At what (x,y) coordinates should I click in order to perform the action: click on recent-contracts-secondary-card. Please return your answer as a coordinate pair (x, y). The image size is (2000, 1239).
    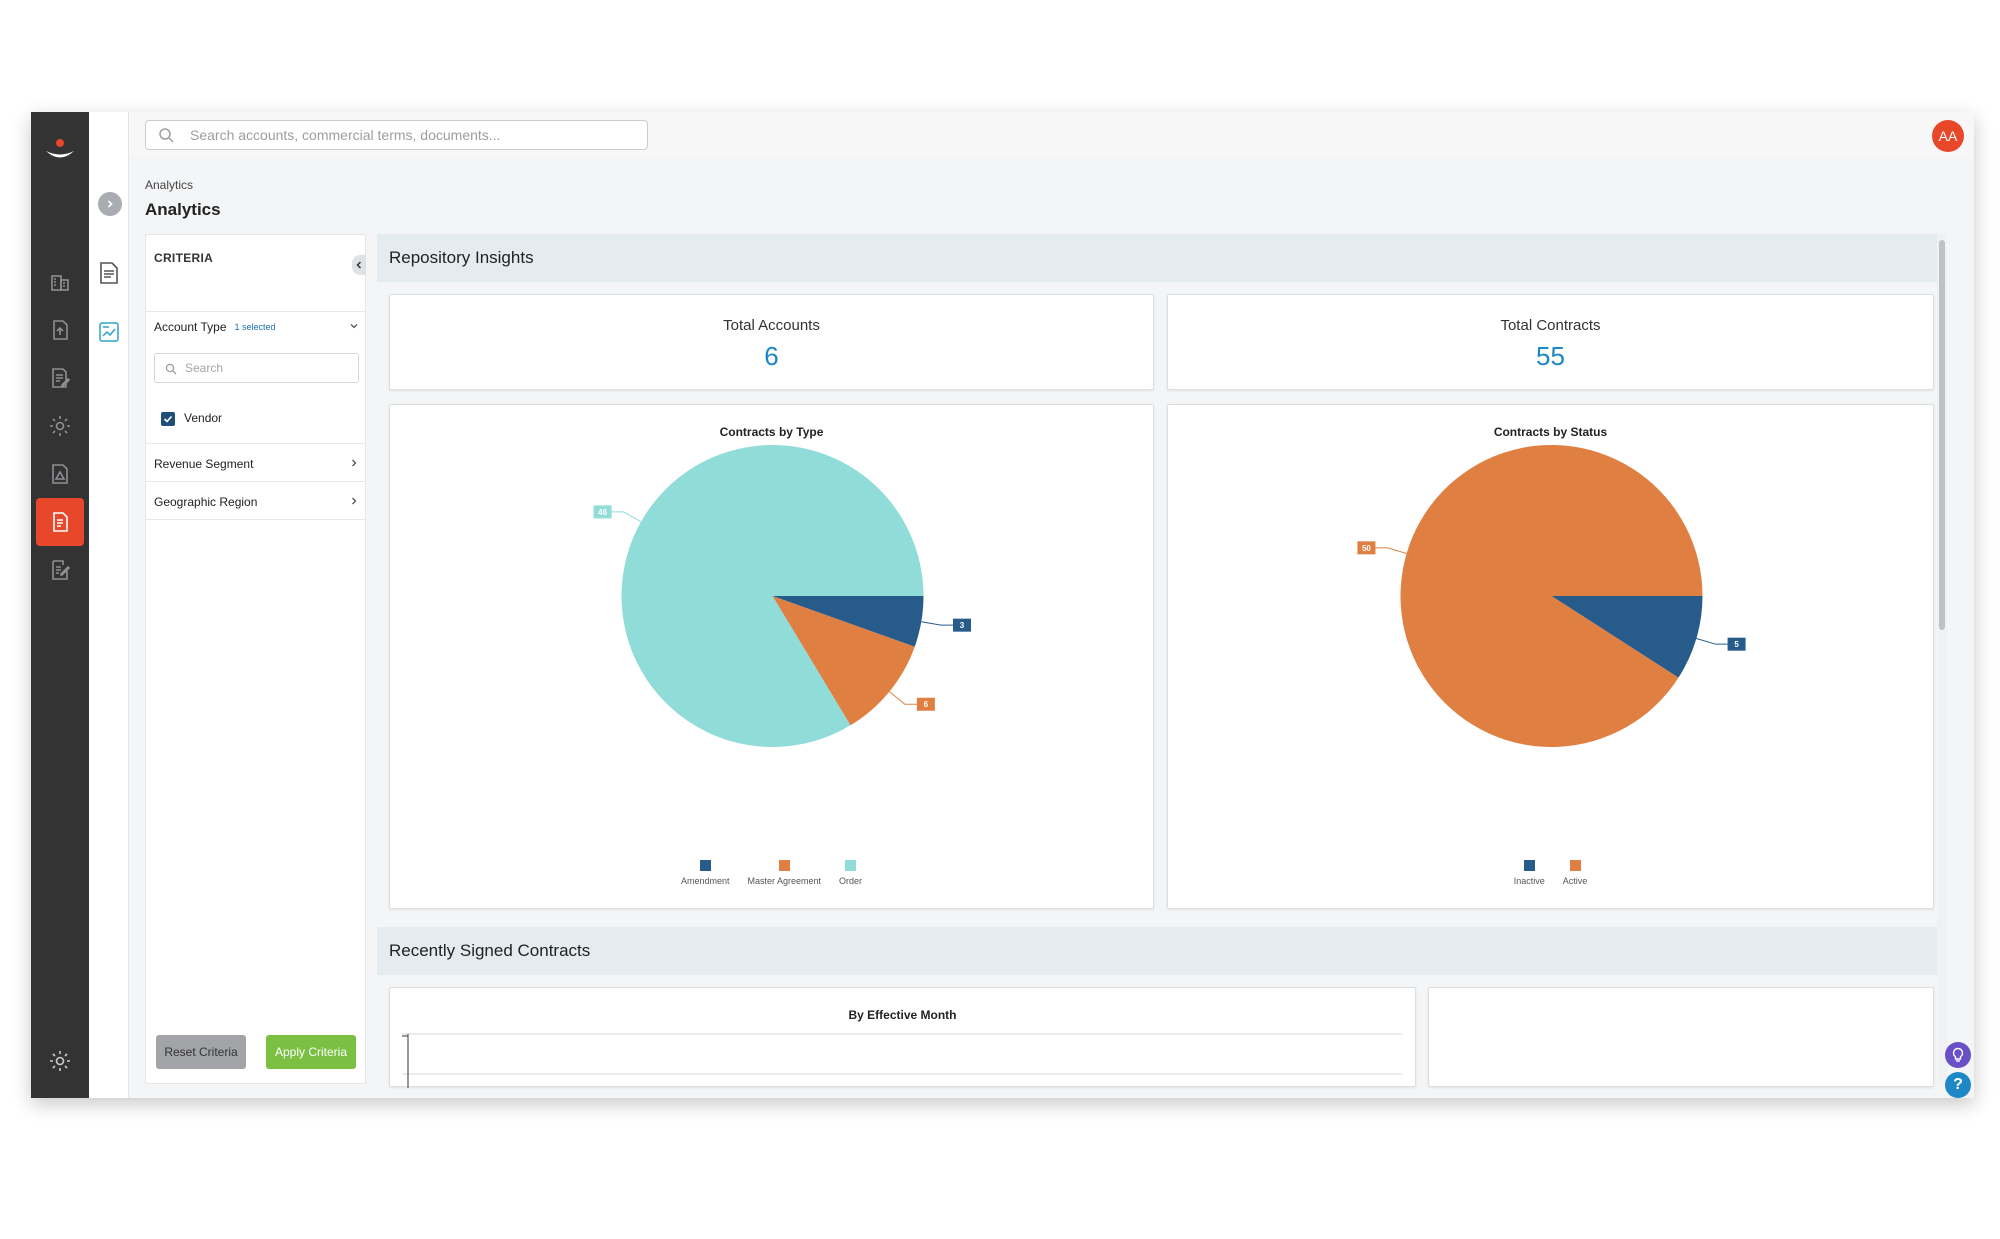
    Looking at the image, I should click on (1681, 1037).